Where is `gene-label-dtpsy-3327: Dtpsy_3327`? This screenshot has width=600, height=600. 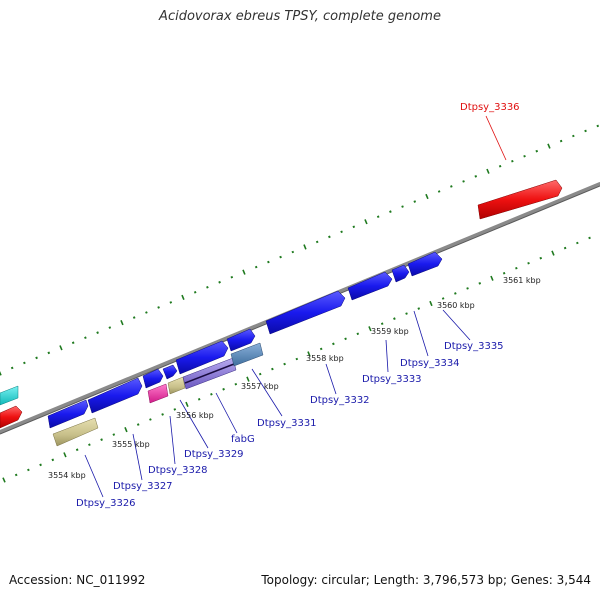 gene-label-dtpsy-3327: Dtpsy_3327 is located at coordinates (143, 486).